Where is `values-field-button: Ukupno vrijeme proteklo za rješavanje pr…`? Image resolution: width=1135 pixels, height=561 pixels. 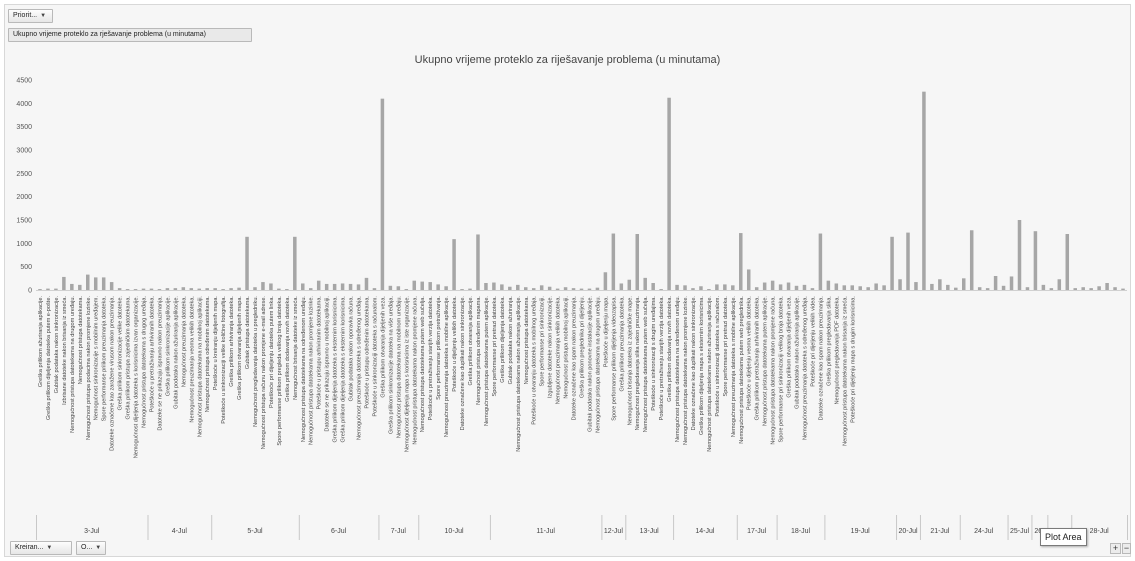
values-field-button: Ukupno vrijeme proteklo za rješavanje pr… is located at coordinates (130, 35).